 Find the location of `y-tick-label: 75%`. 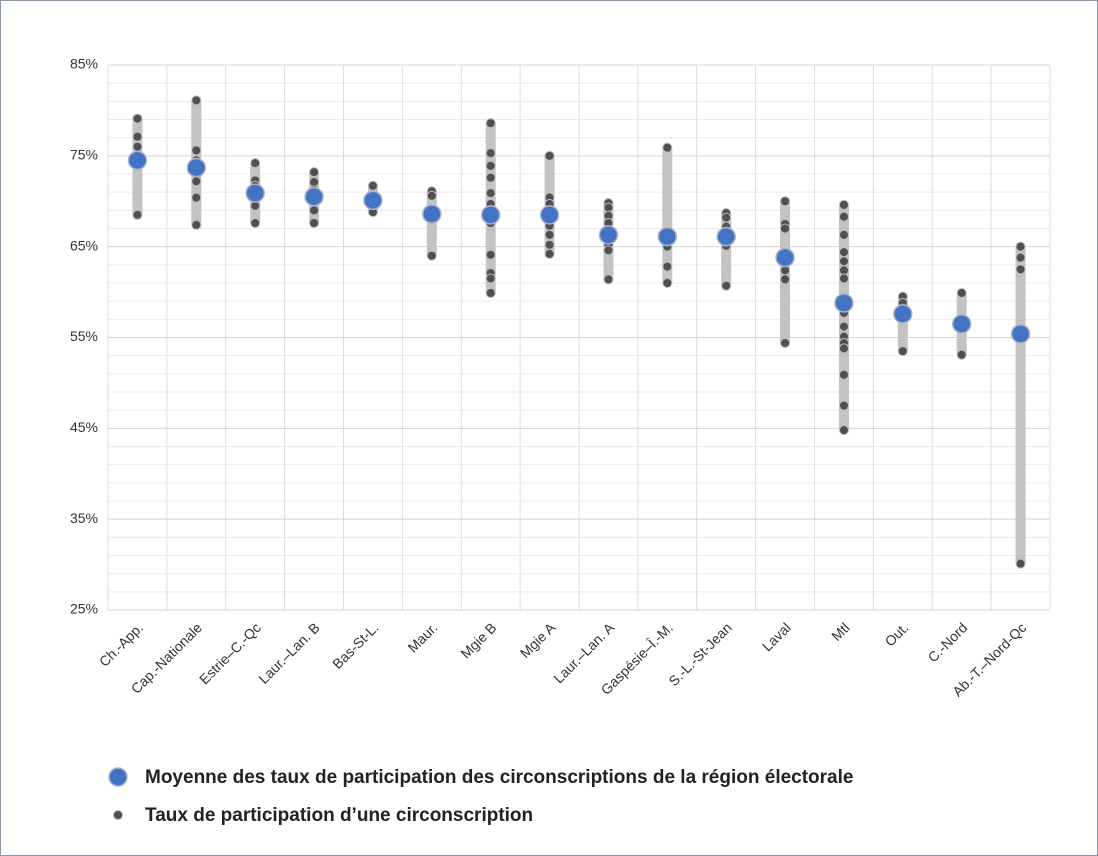

y-tick-label: 75% is located at coordinates (84, 155).